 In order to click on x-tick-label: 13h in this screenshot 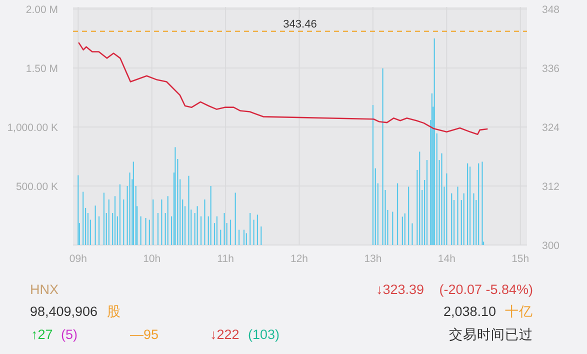, I will do `click(373, 259)`.